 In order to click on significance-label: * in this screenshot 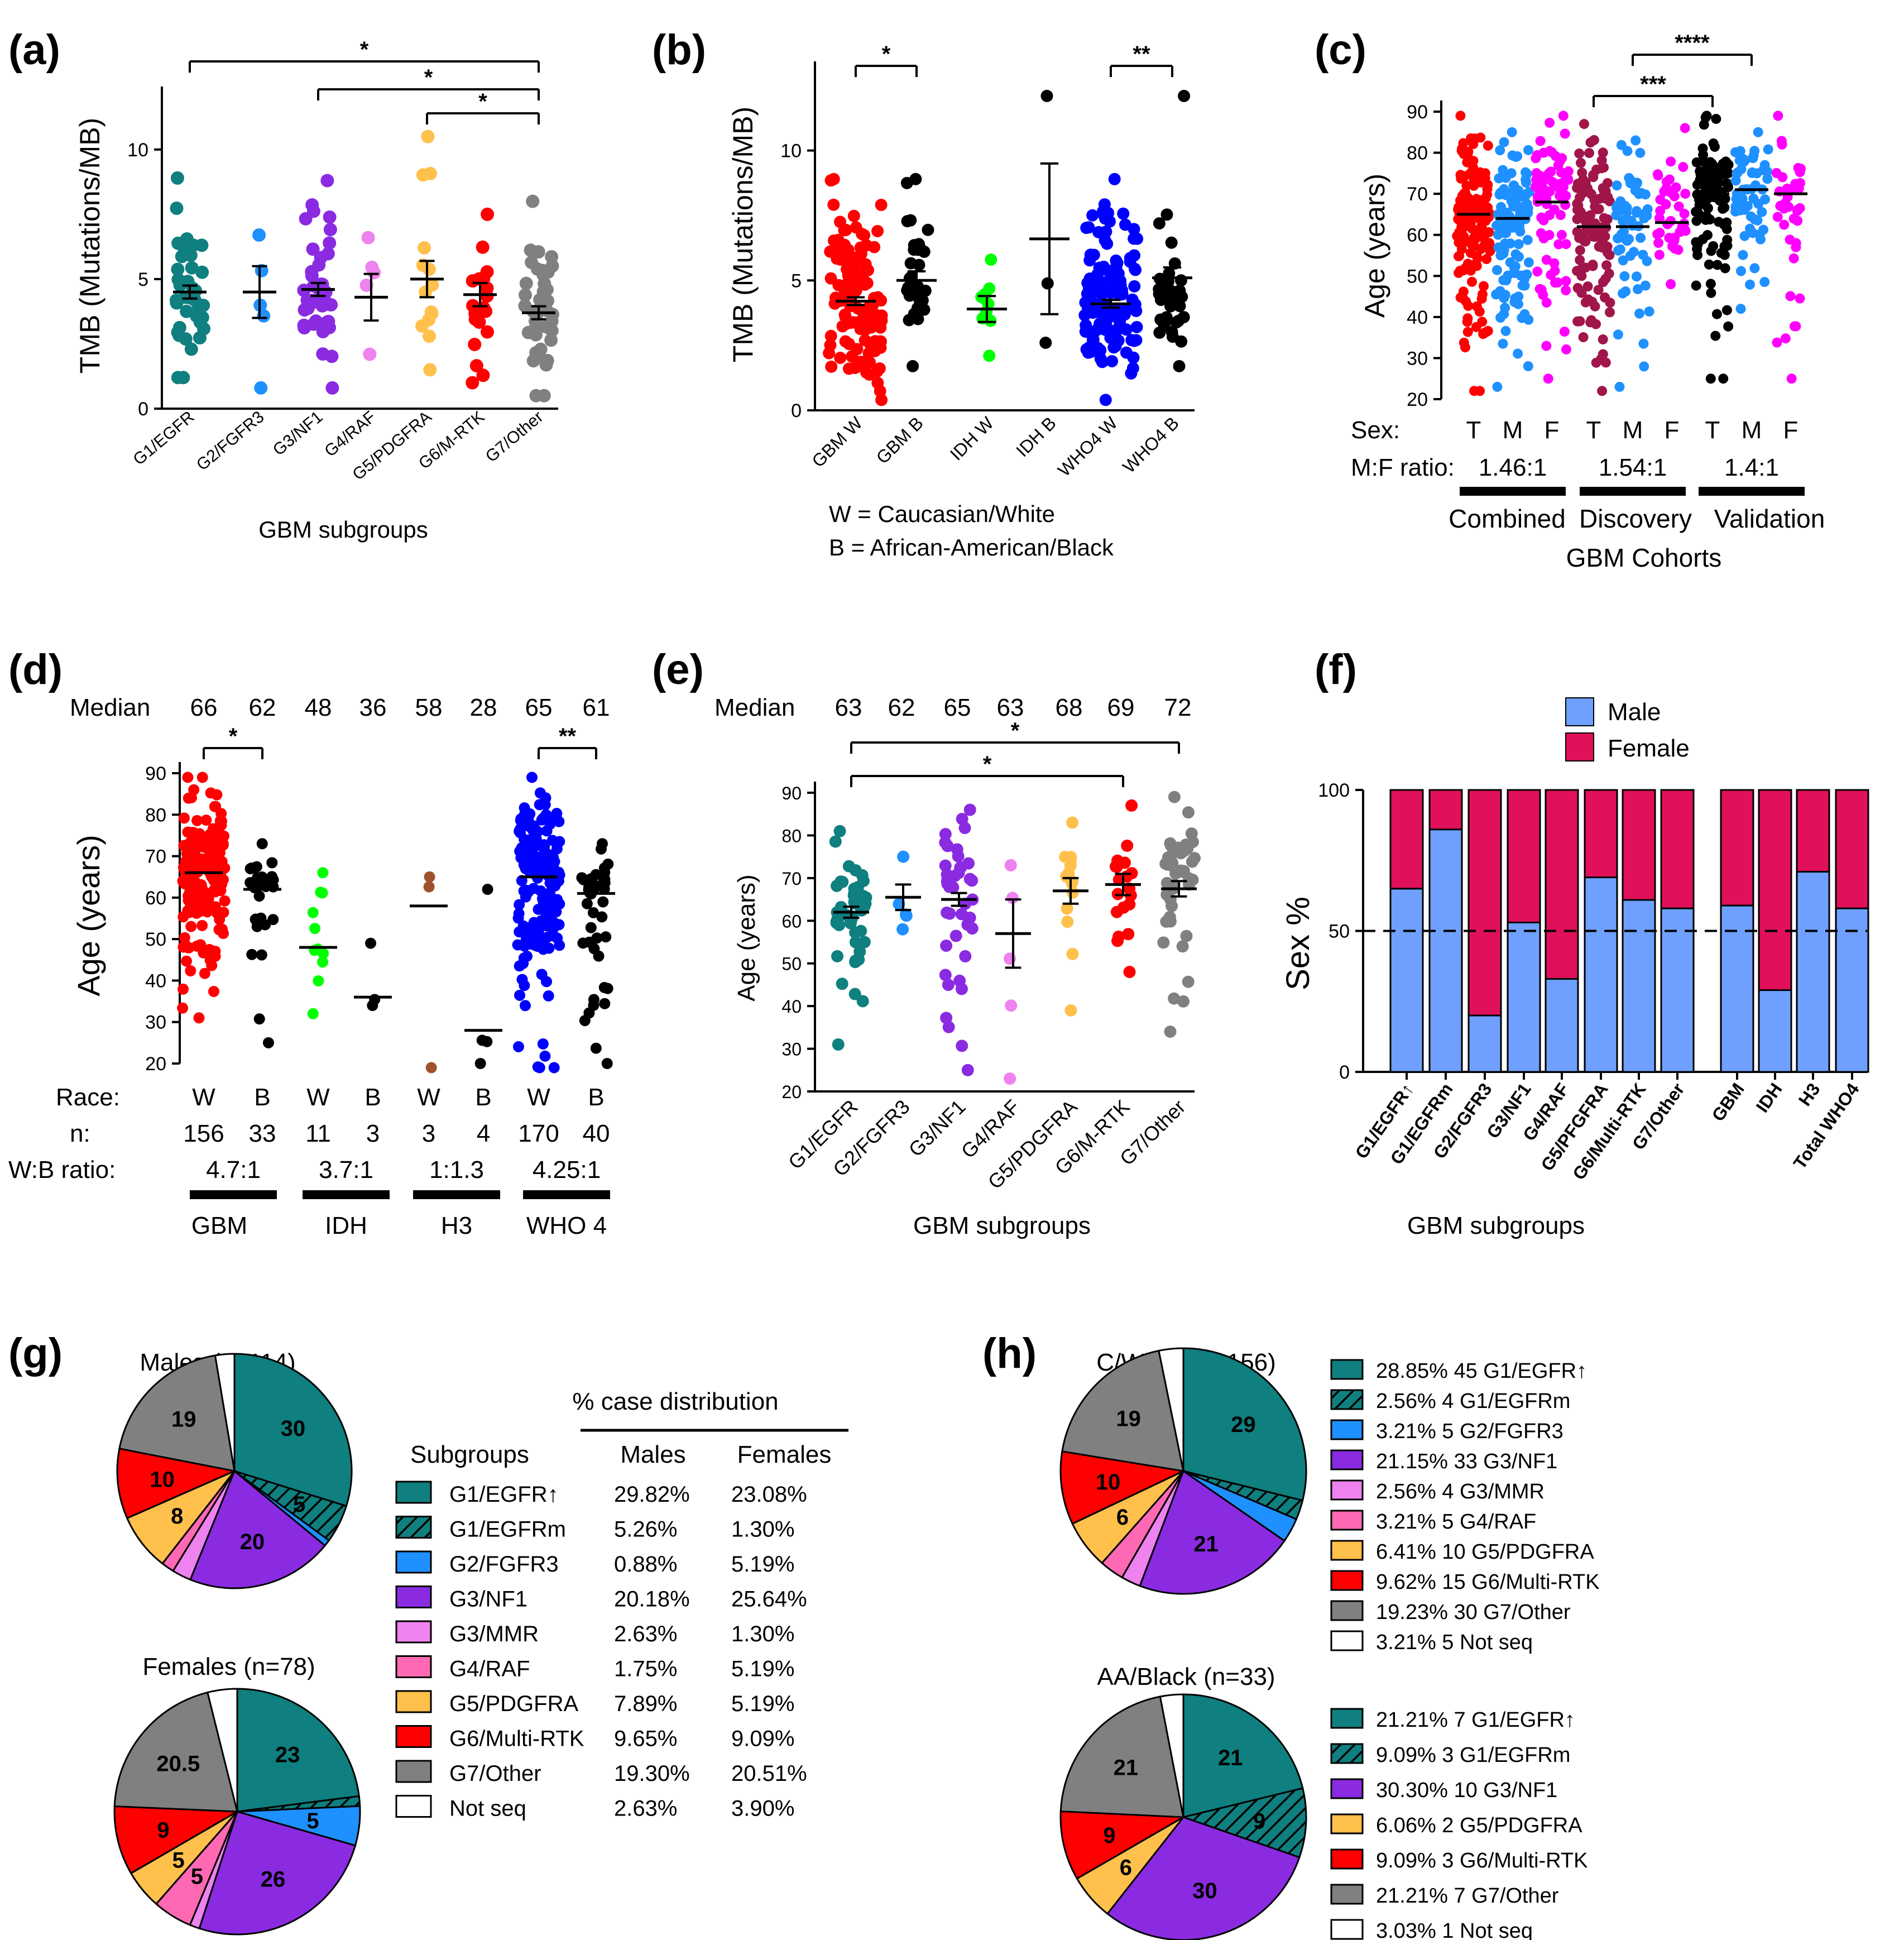, I will do `click(428, 78)`.